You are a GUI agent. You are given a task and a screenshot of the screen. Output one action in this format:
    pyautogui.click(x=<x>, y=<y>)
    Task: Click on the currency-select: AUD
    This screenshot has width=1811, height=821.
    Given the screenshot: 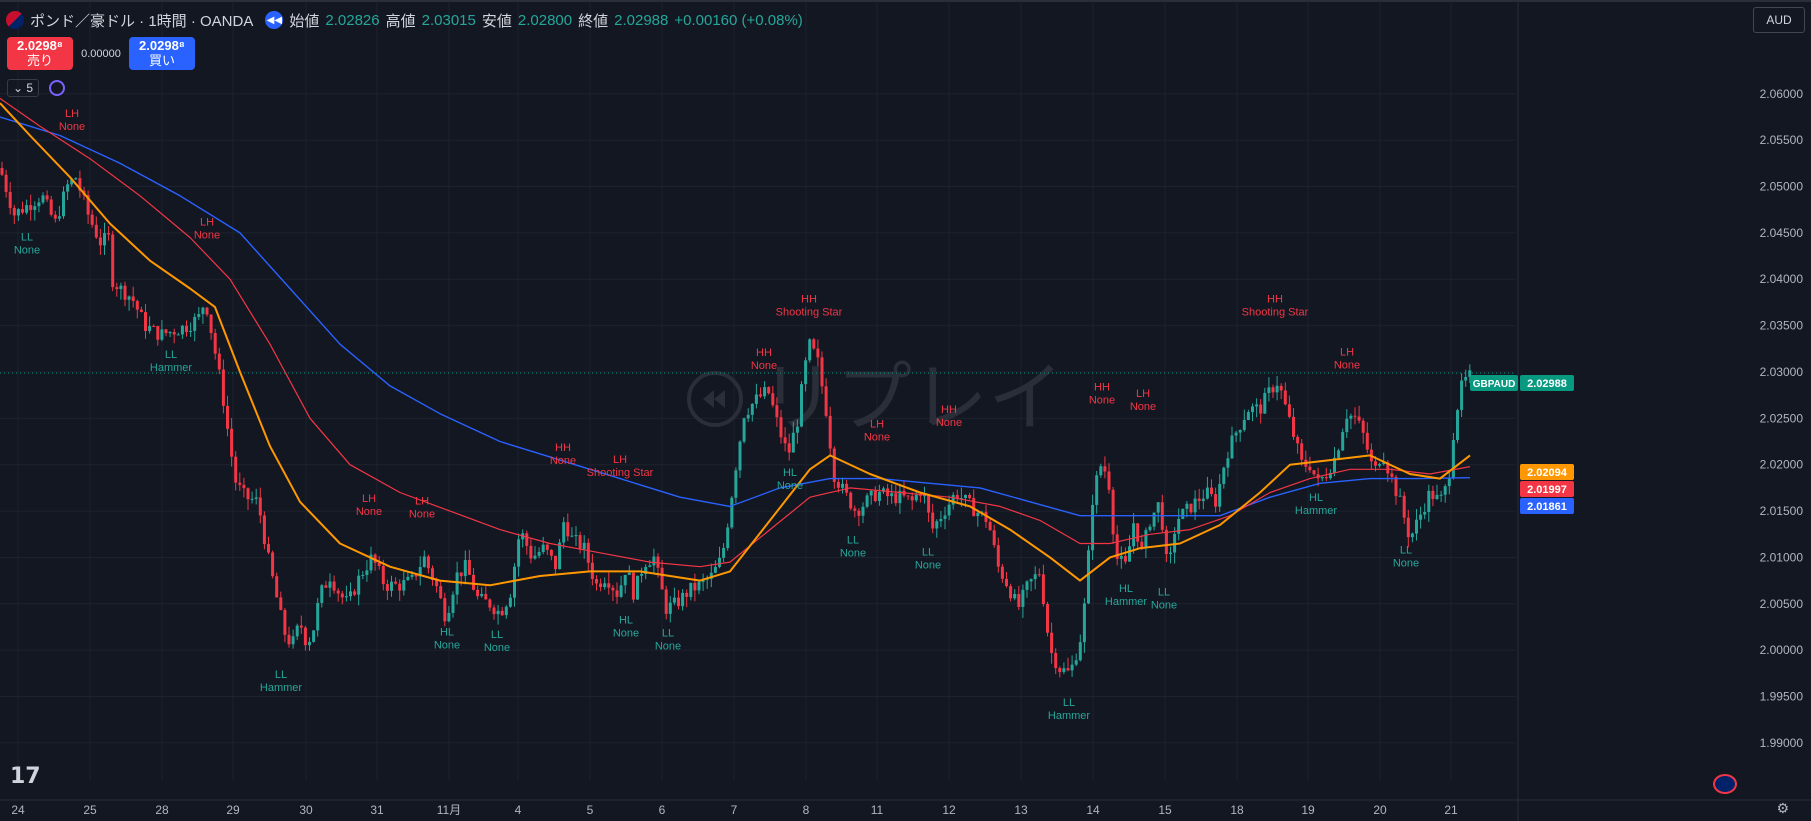 What is the action you would take?
    pyautogui.click(x=1779, y=20)
    